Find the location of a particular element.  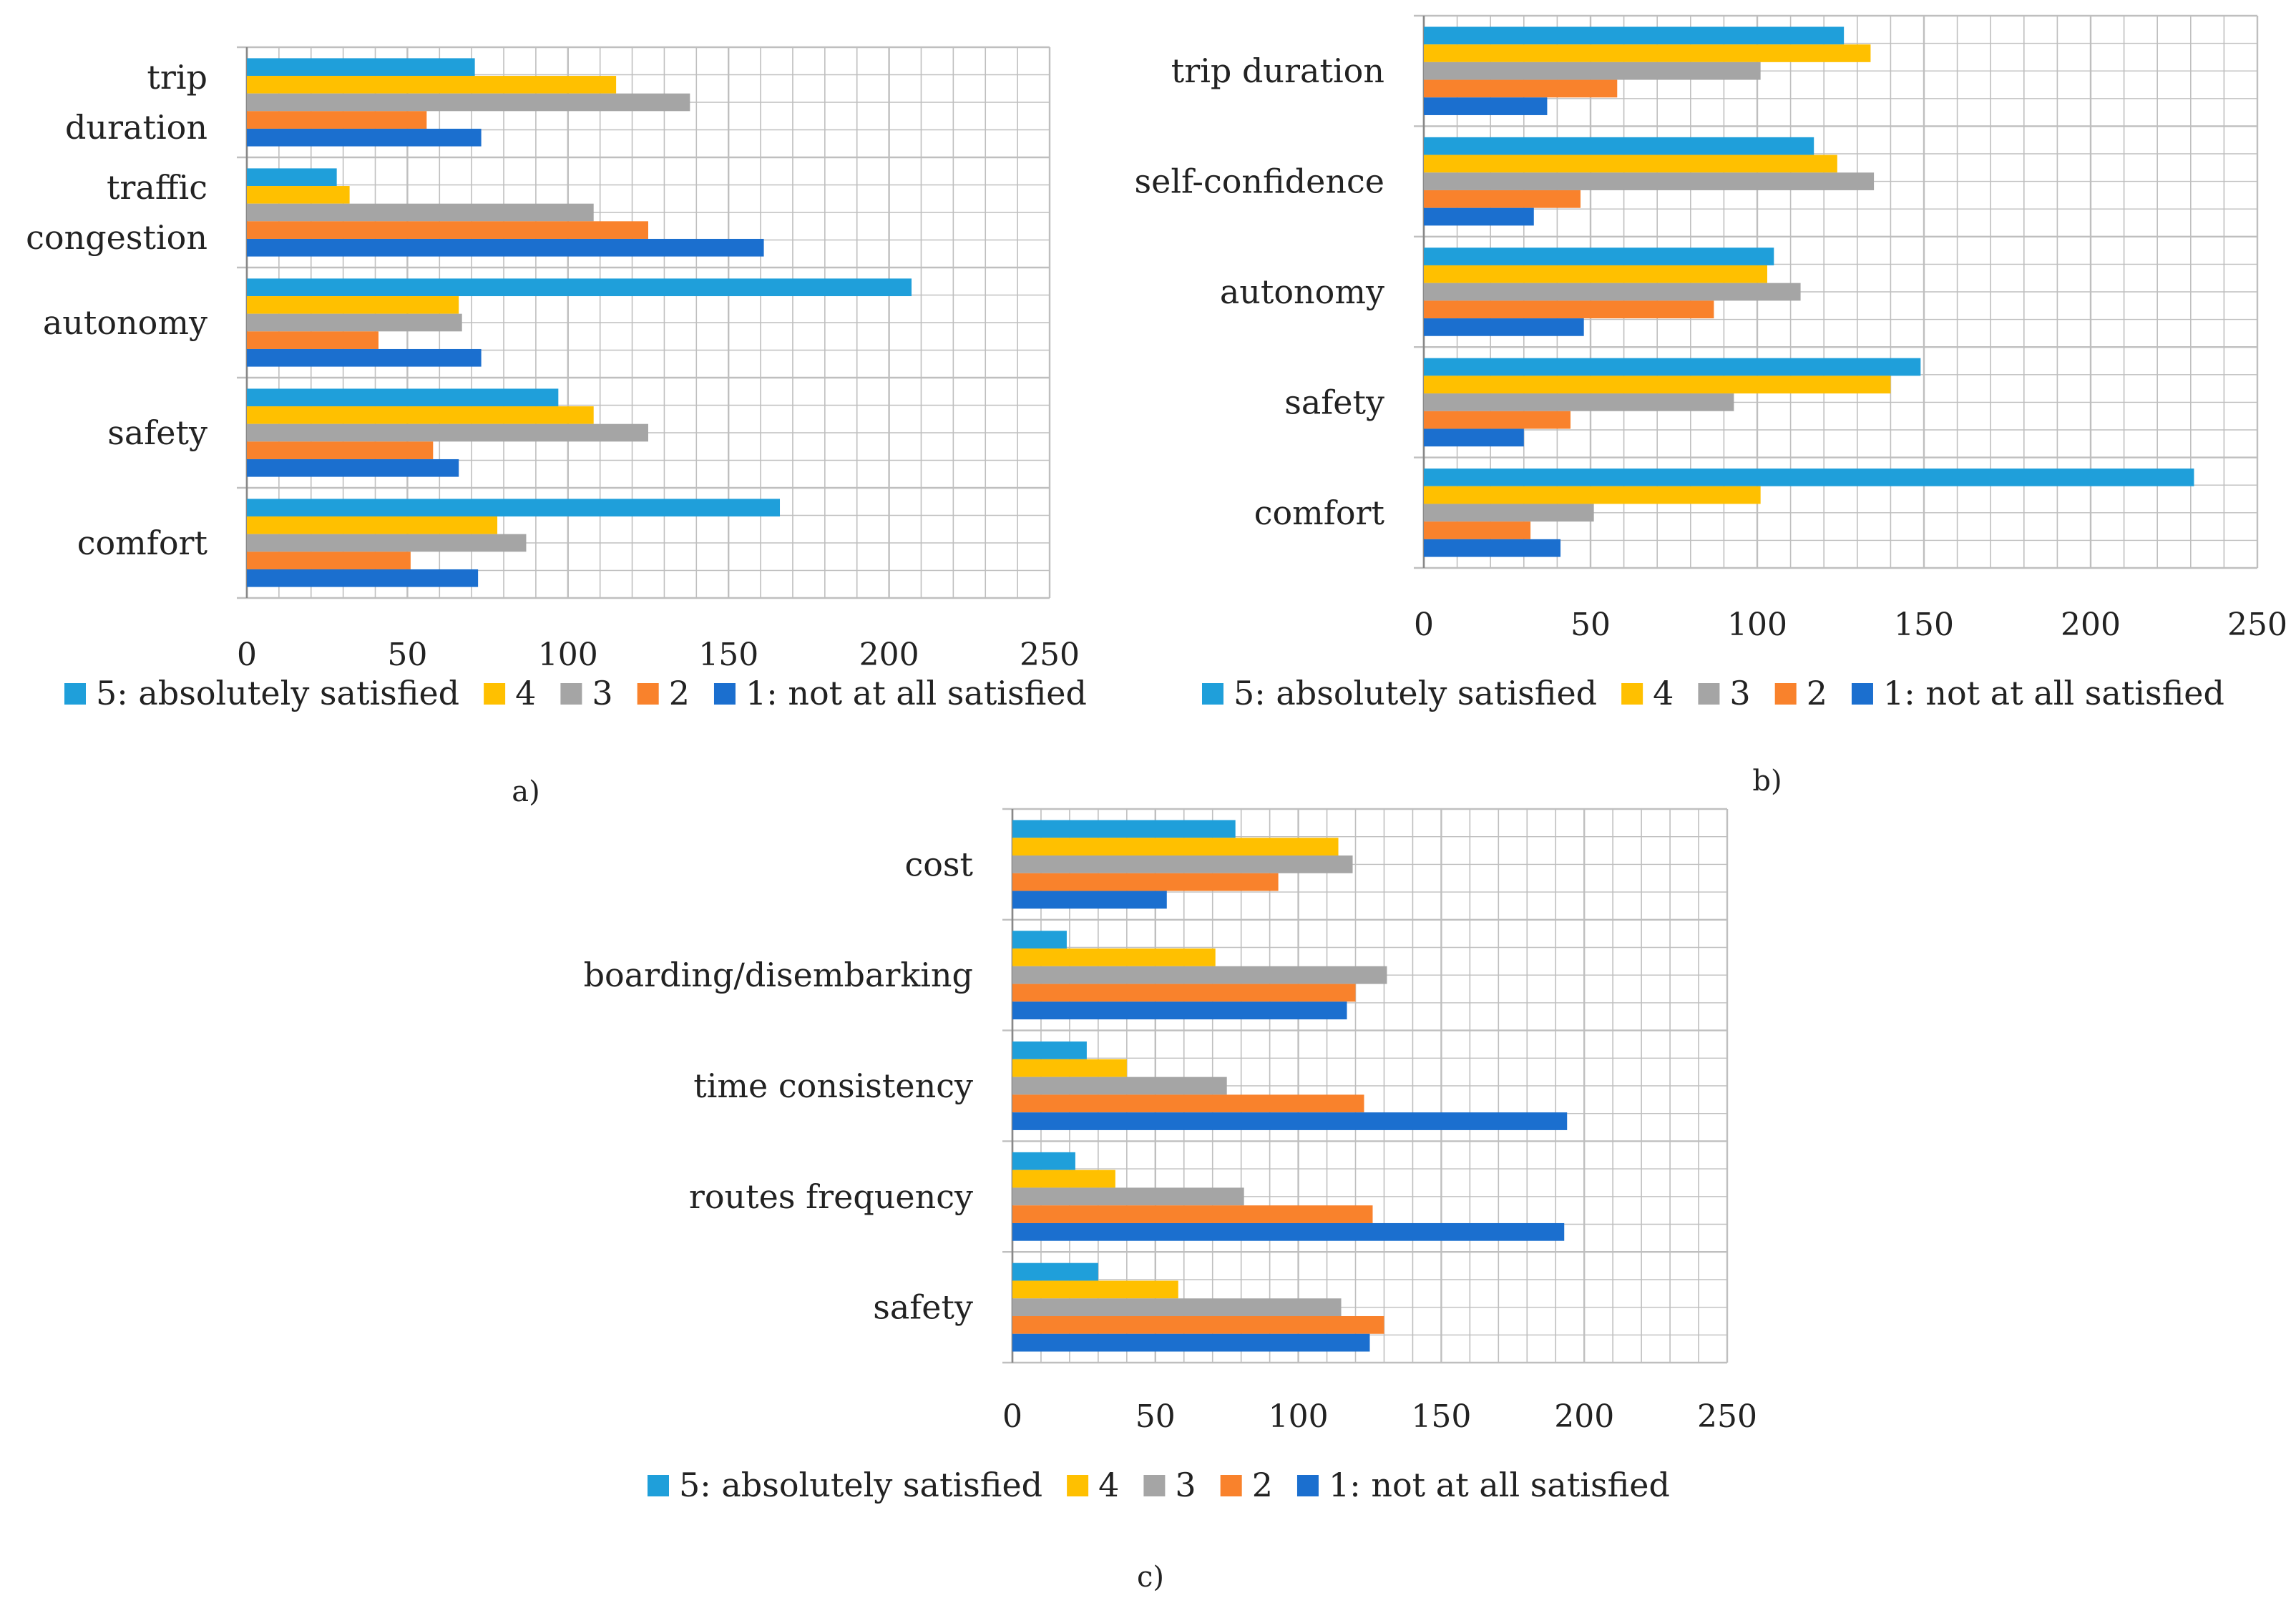

panel-label: a) is located at coordinates (525, 791).